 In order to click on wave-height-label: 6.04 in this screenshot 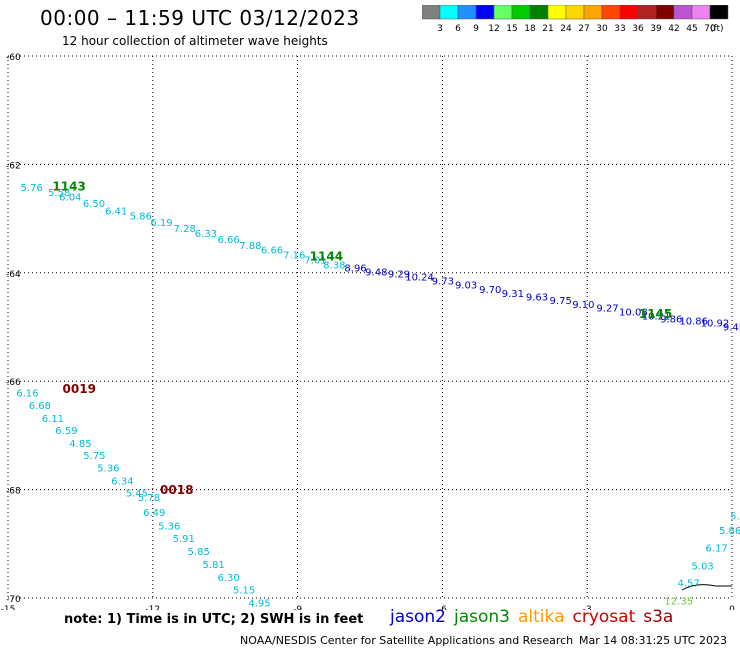, I will do `click(70, 198)`.